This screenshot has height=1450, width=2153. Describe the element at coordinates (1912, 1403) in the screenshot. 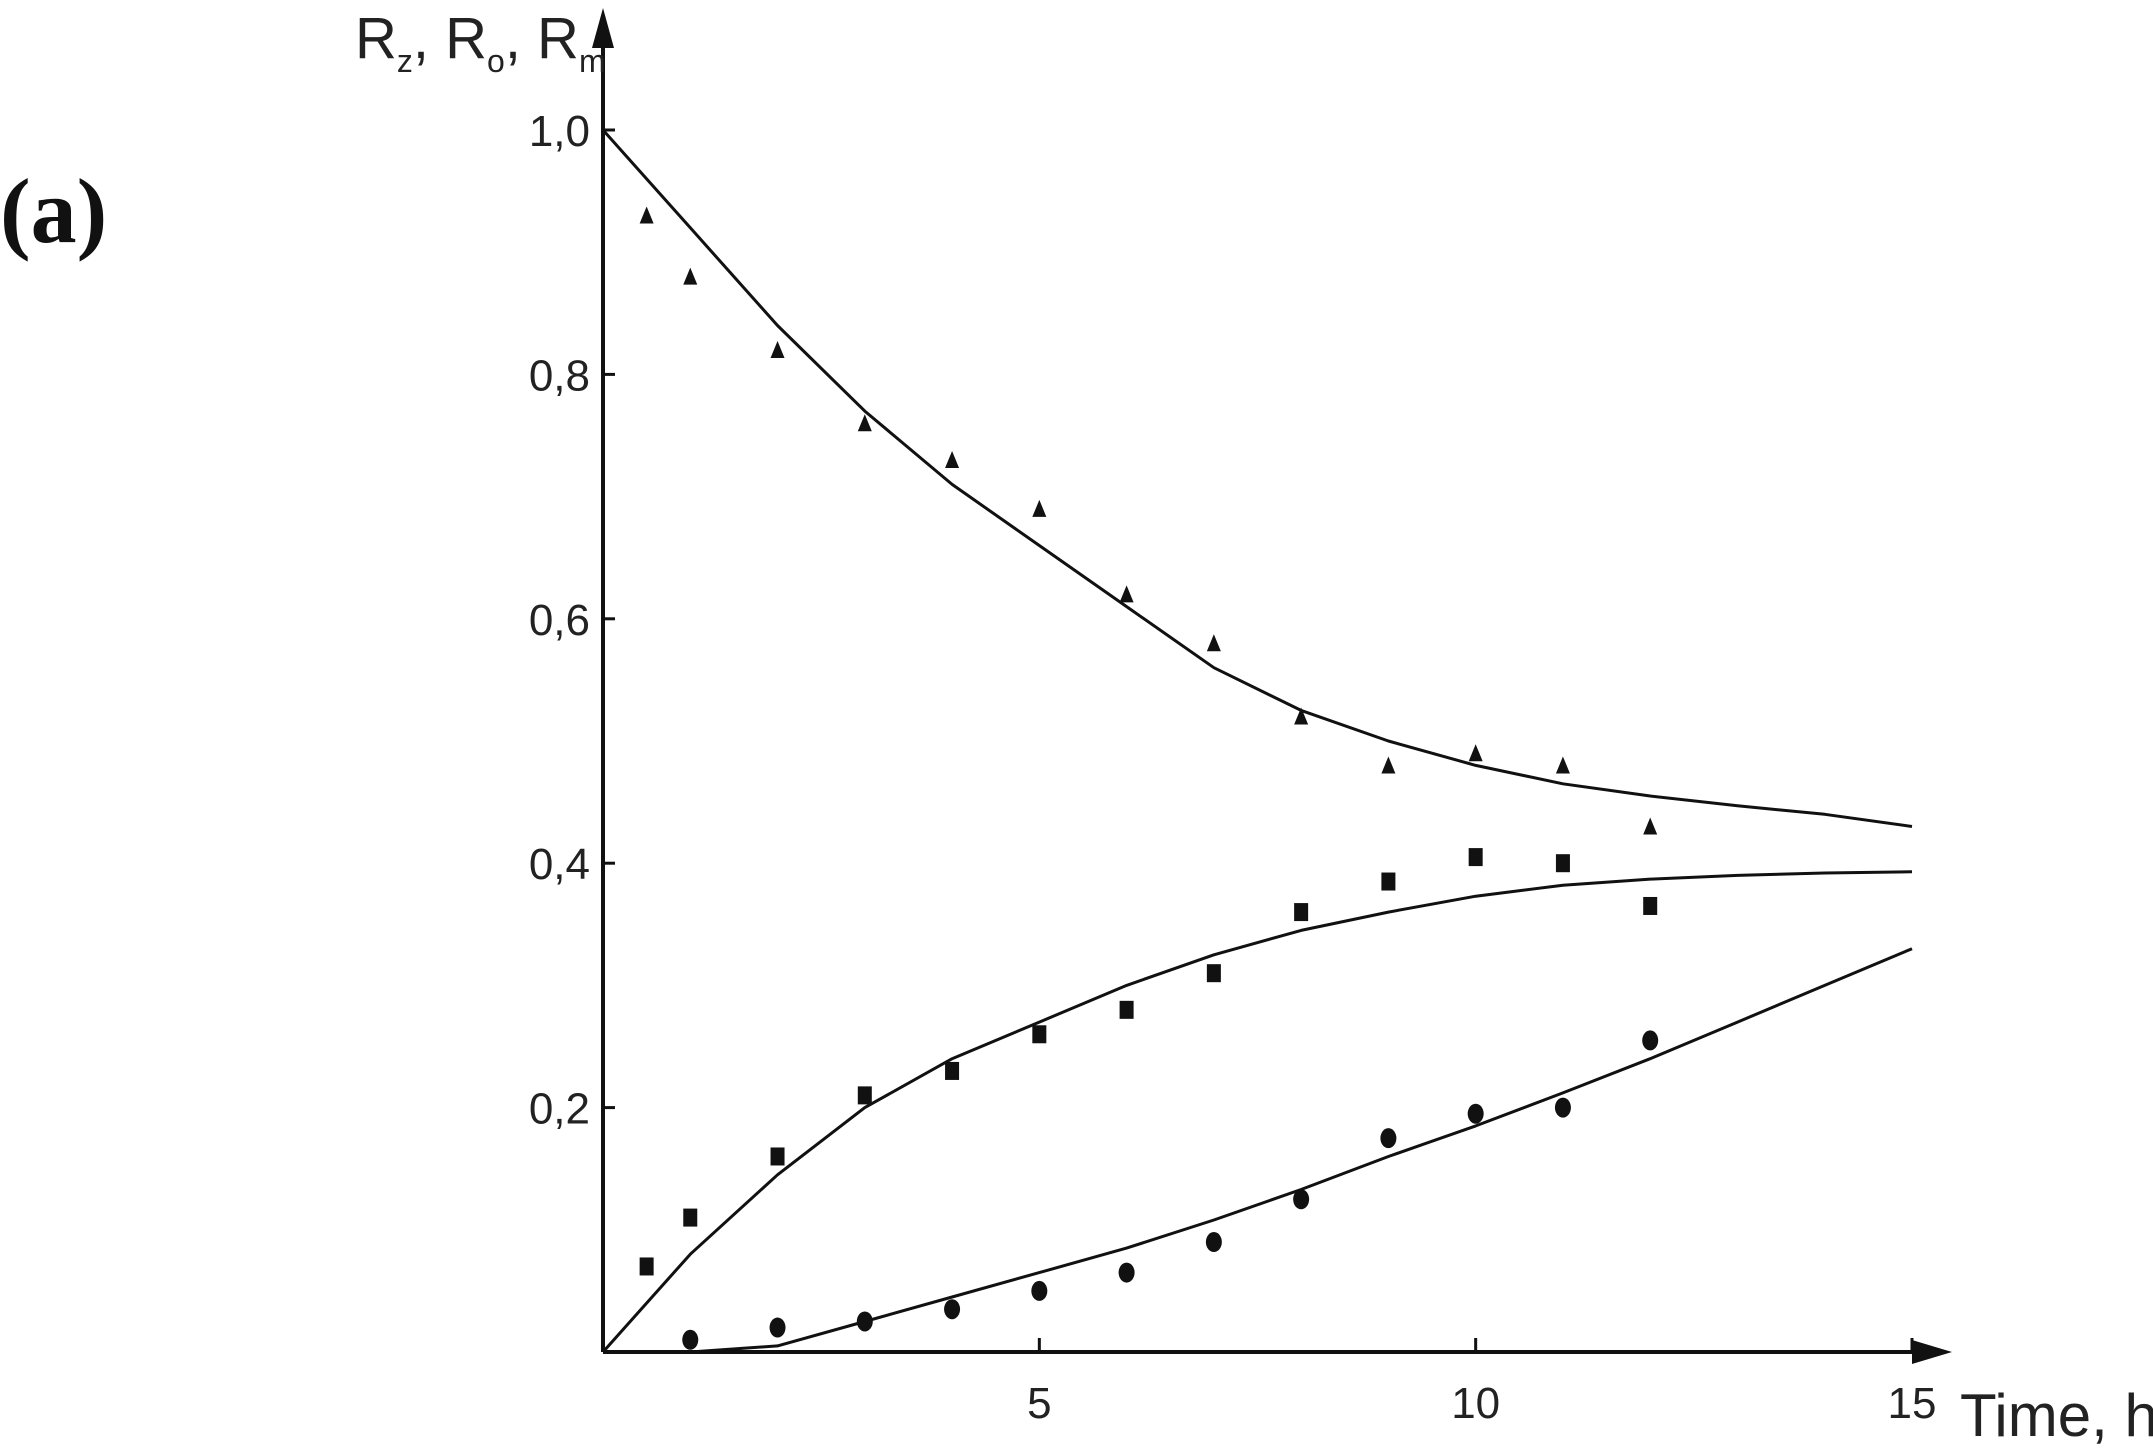

I see `x-tick-label: 15` at that location.